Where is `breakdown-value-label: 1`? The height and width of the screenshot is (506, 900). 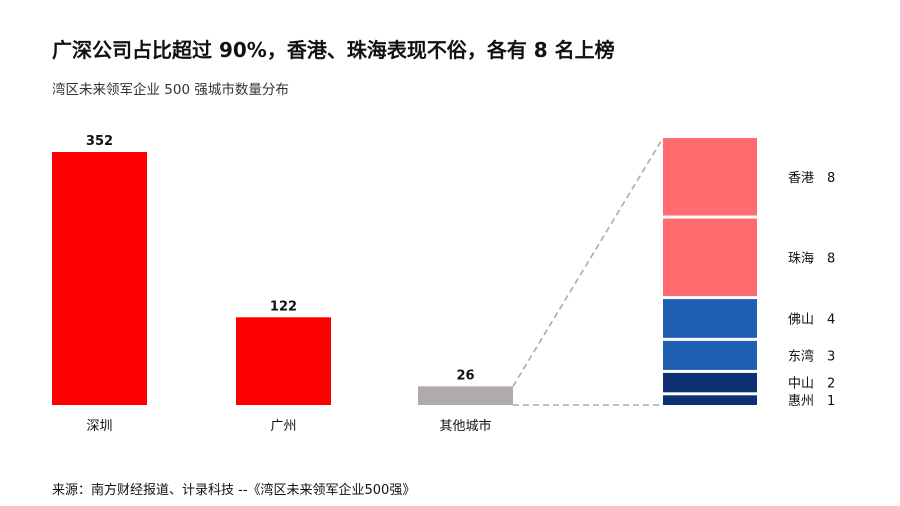
breakdown-value-label: 1 is located at coordinates (831, 401).